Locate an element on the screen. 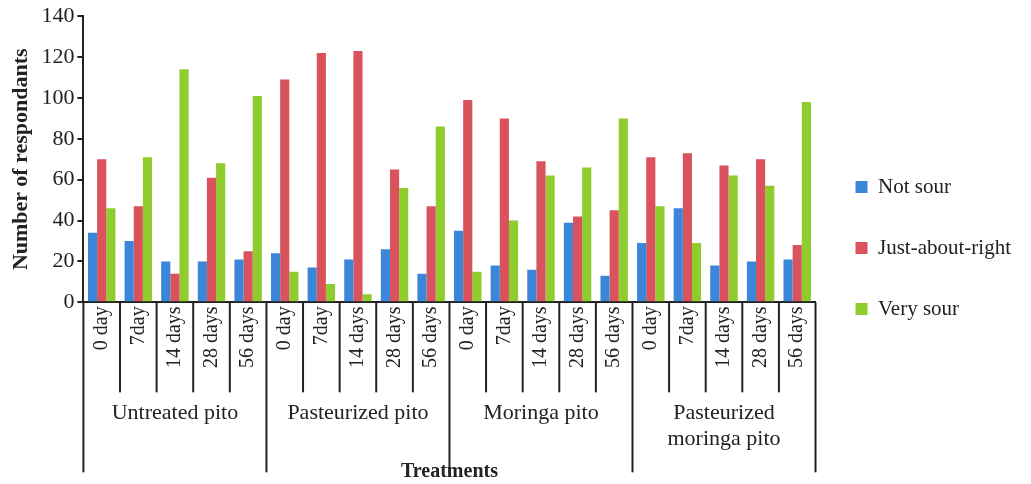 The width and height of the screenshot is (1031, 484). legend-label: Very sour is located at coordinates (919, 307).